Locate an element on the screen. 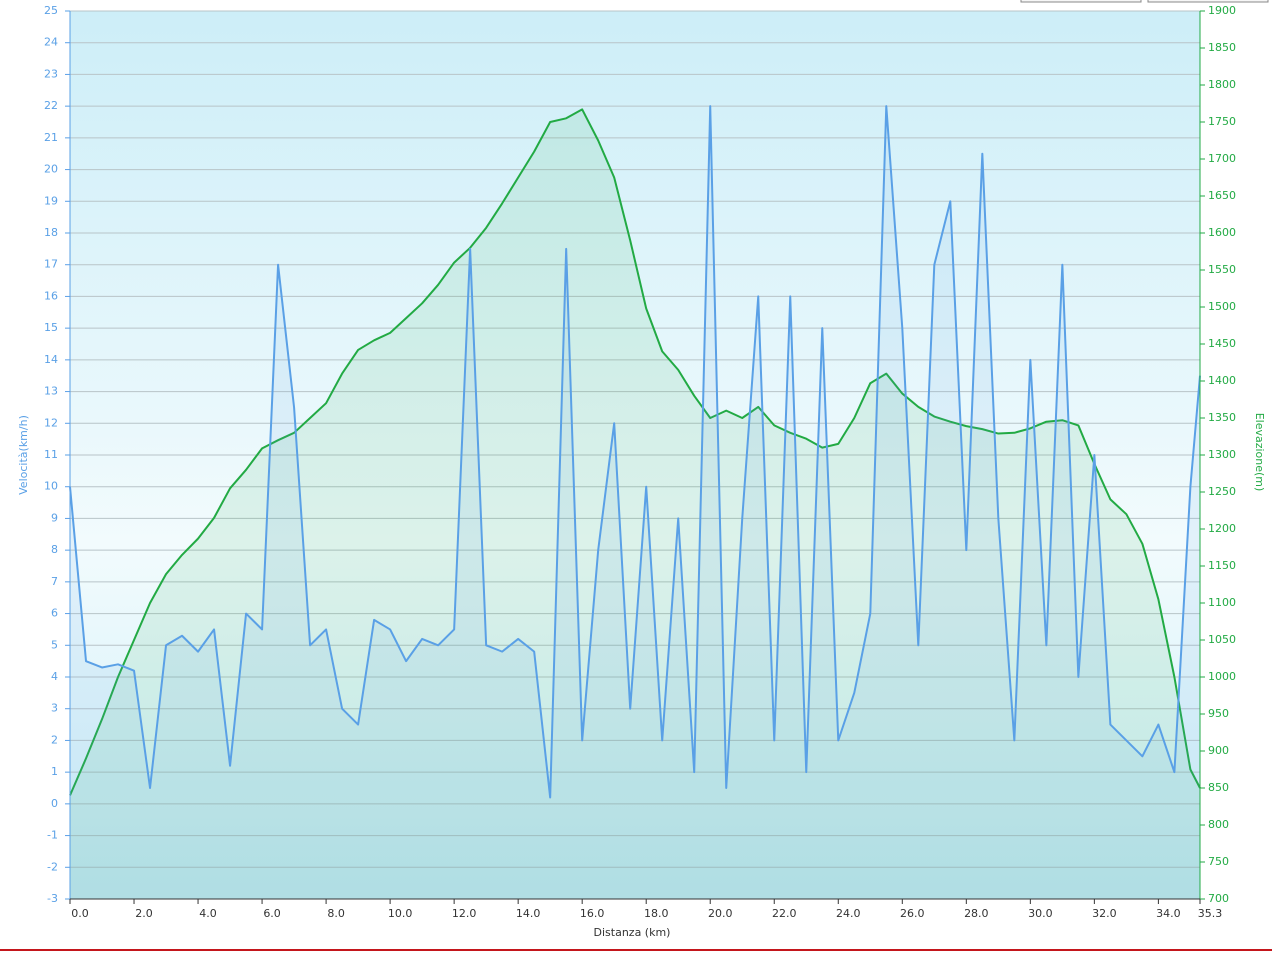 This screenshot has height=957, width=1272. x-tick-label: 24.0 is located at coordinates (848, 913).